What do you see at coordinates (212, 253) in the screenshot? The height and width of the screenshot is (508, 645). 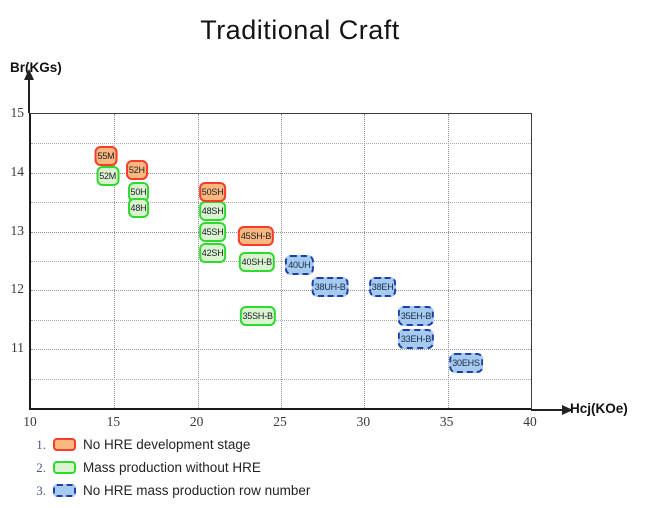 I see `grade-box-42sh: 42SH` at bounding box center [212, 253].